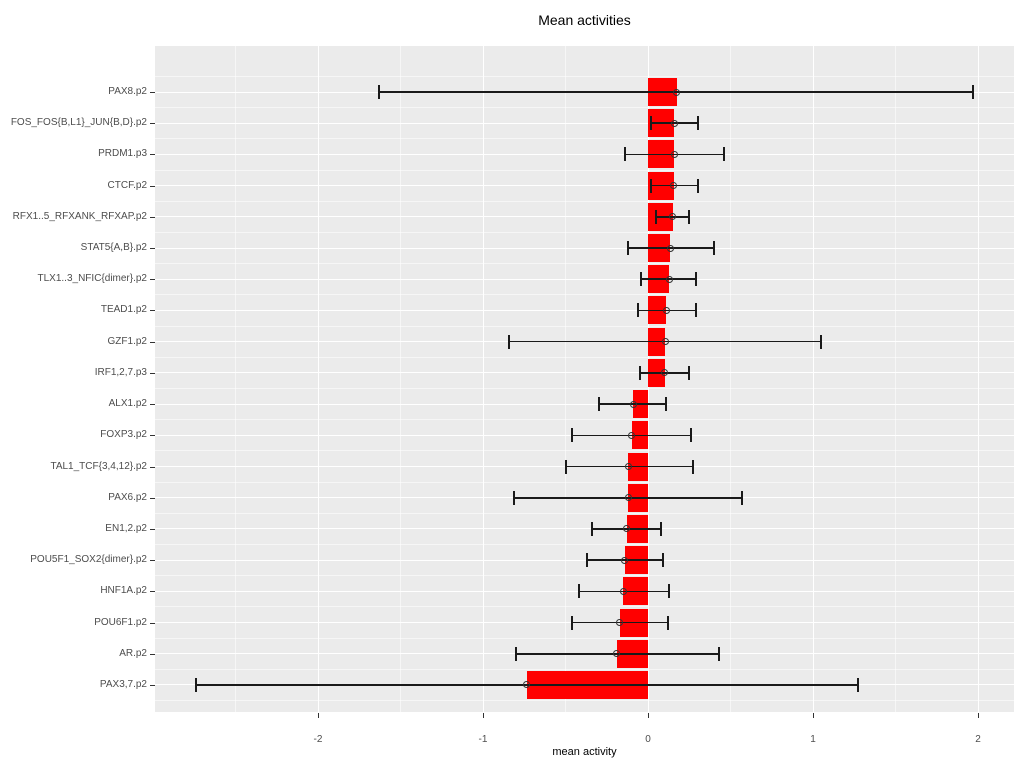  Describe the element at coordinates (113, 248) in the screenshot. I see `y-tick-label: STAT5{A,B}.p2` at that location.